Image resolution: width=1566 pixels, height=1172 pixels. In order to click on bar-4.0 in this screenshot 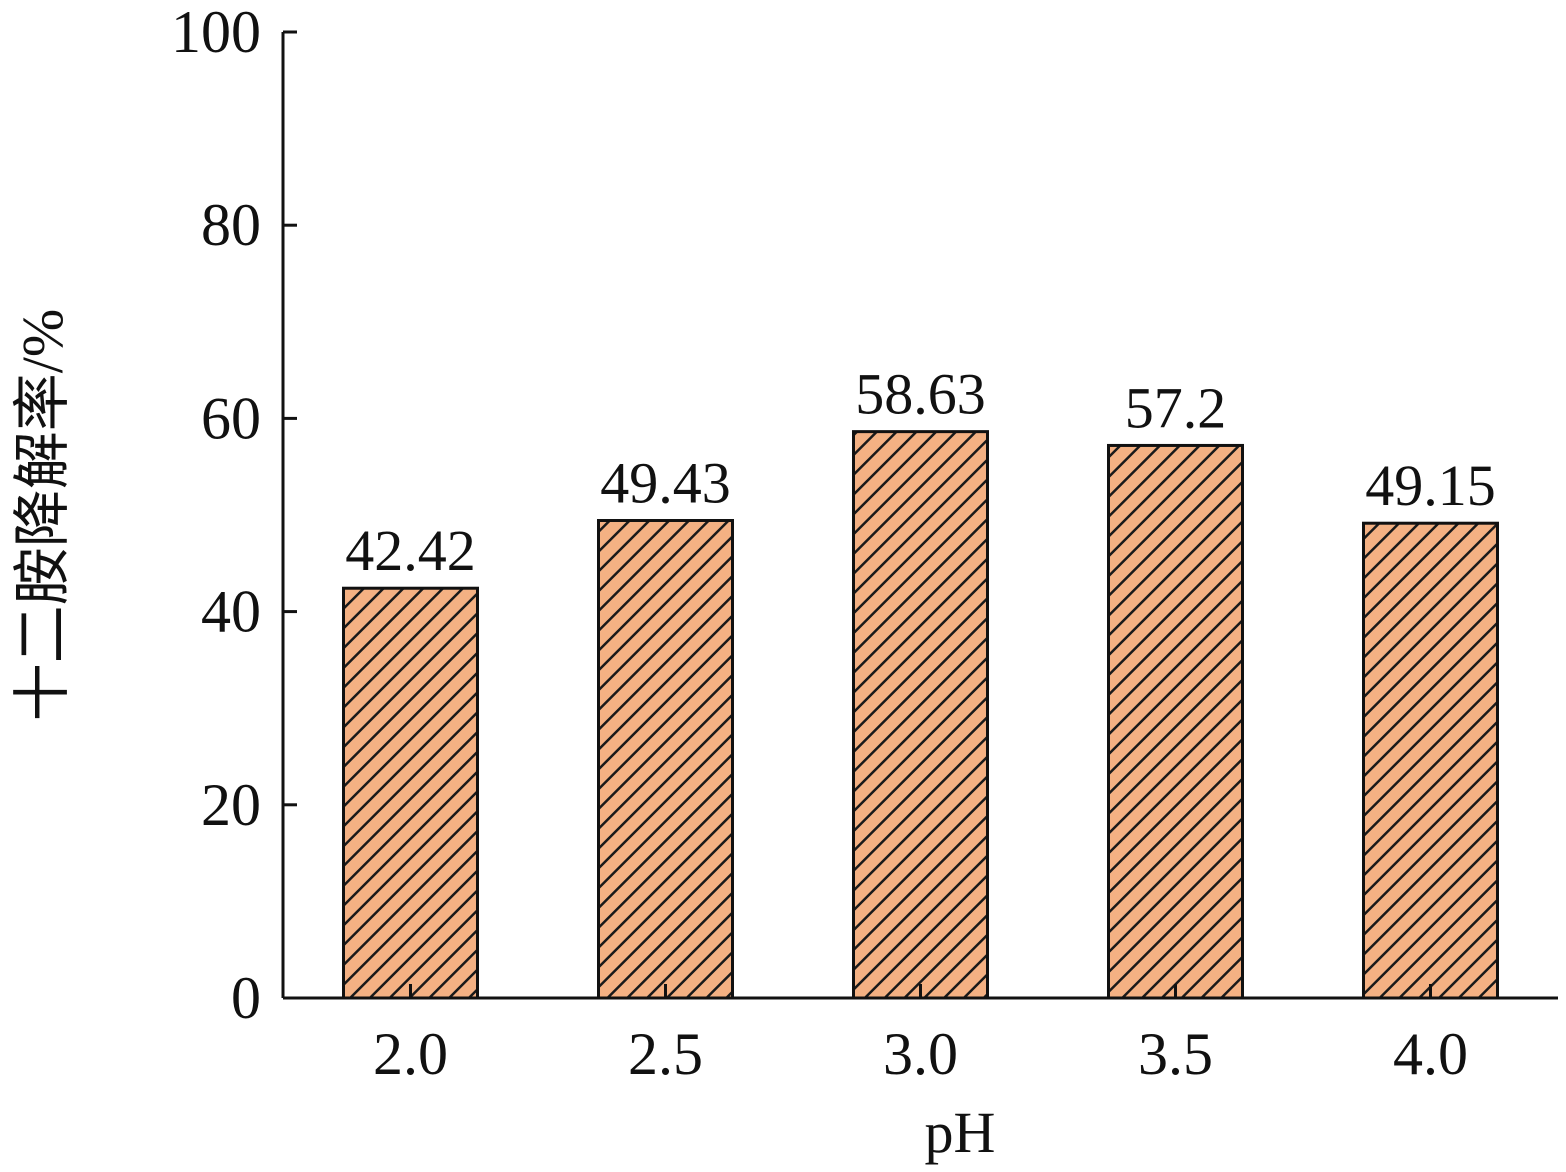, I will do `click(1430, 760)`.